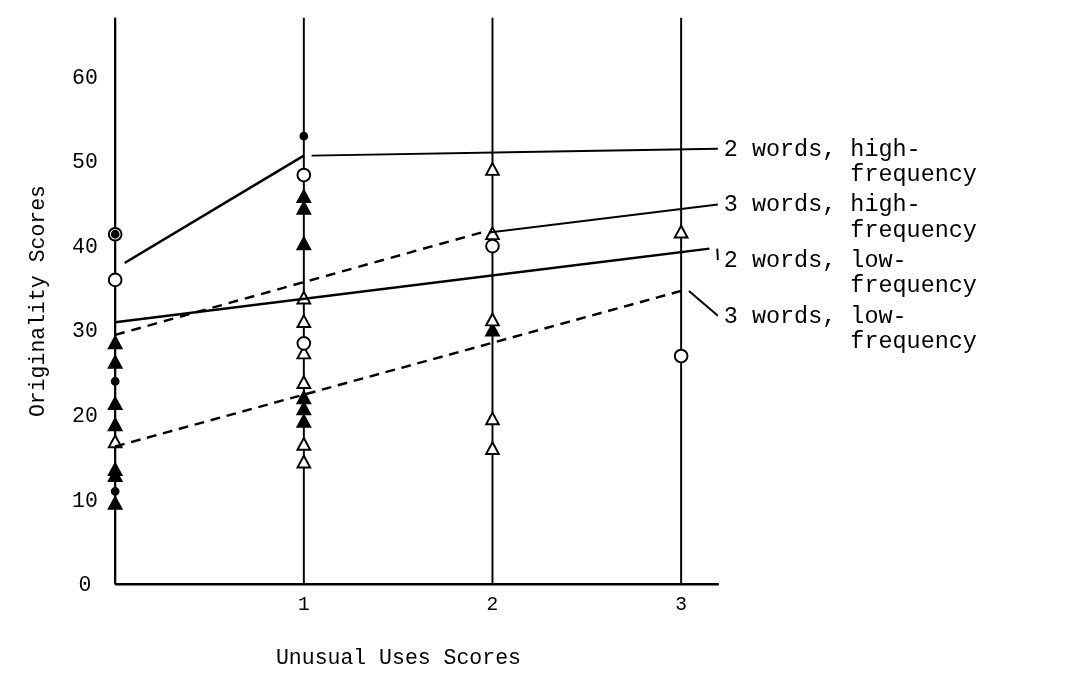 This screenshot has width=1089, height=691. What do you see at coordinates (850, 273) in the screenshot?
I see `annotation: 2 words, low-frequency` at bounding box center [850, 273].